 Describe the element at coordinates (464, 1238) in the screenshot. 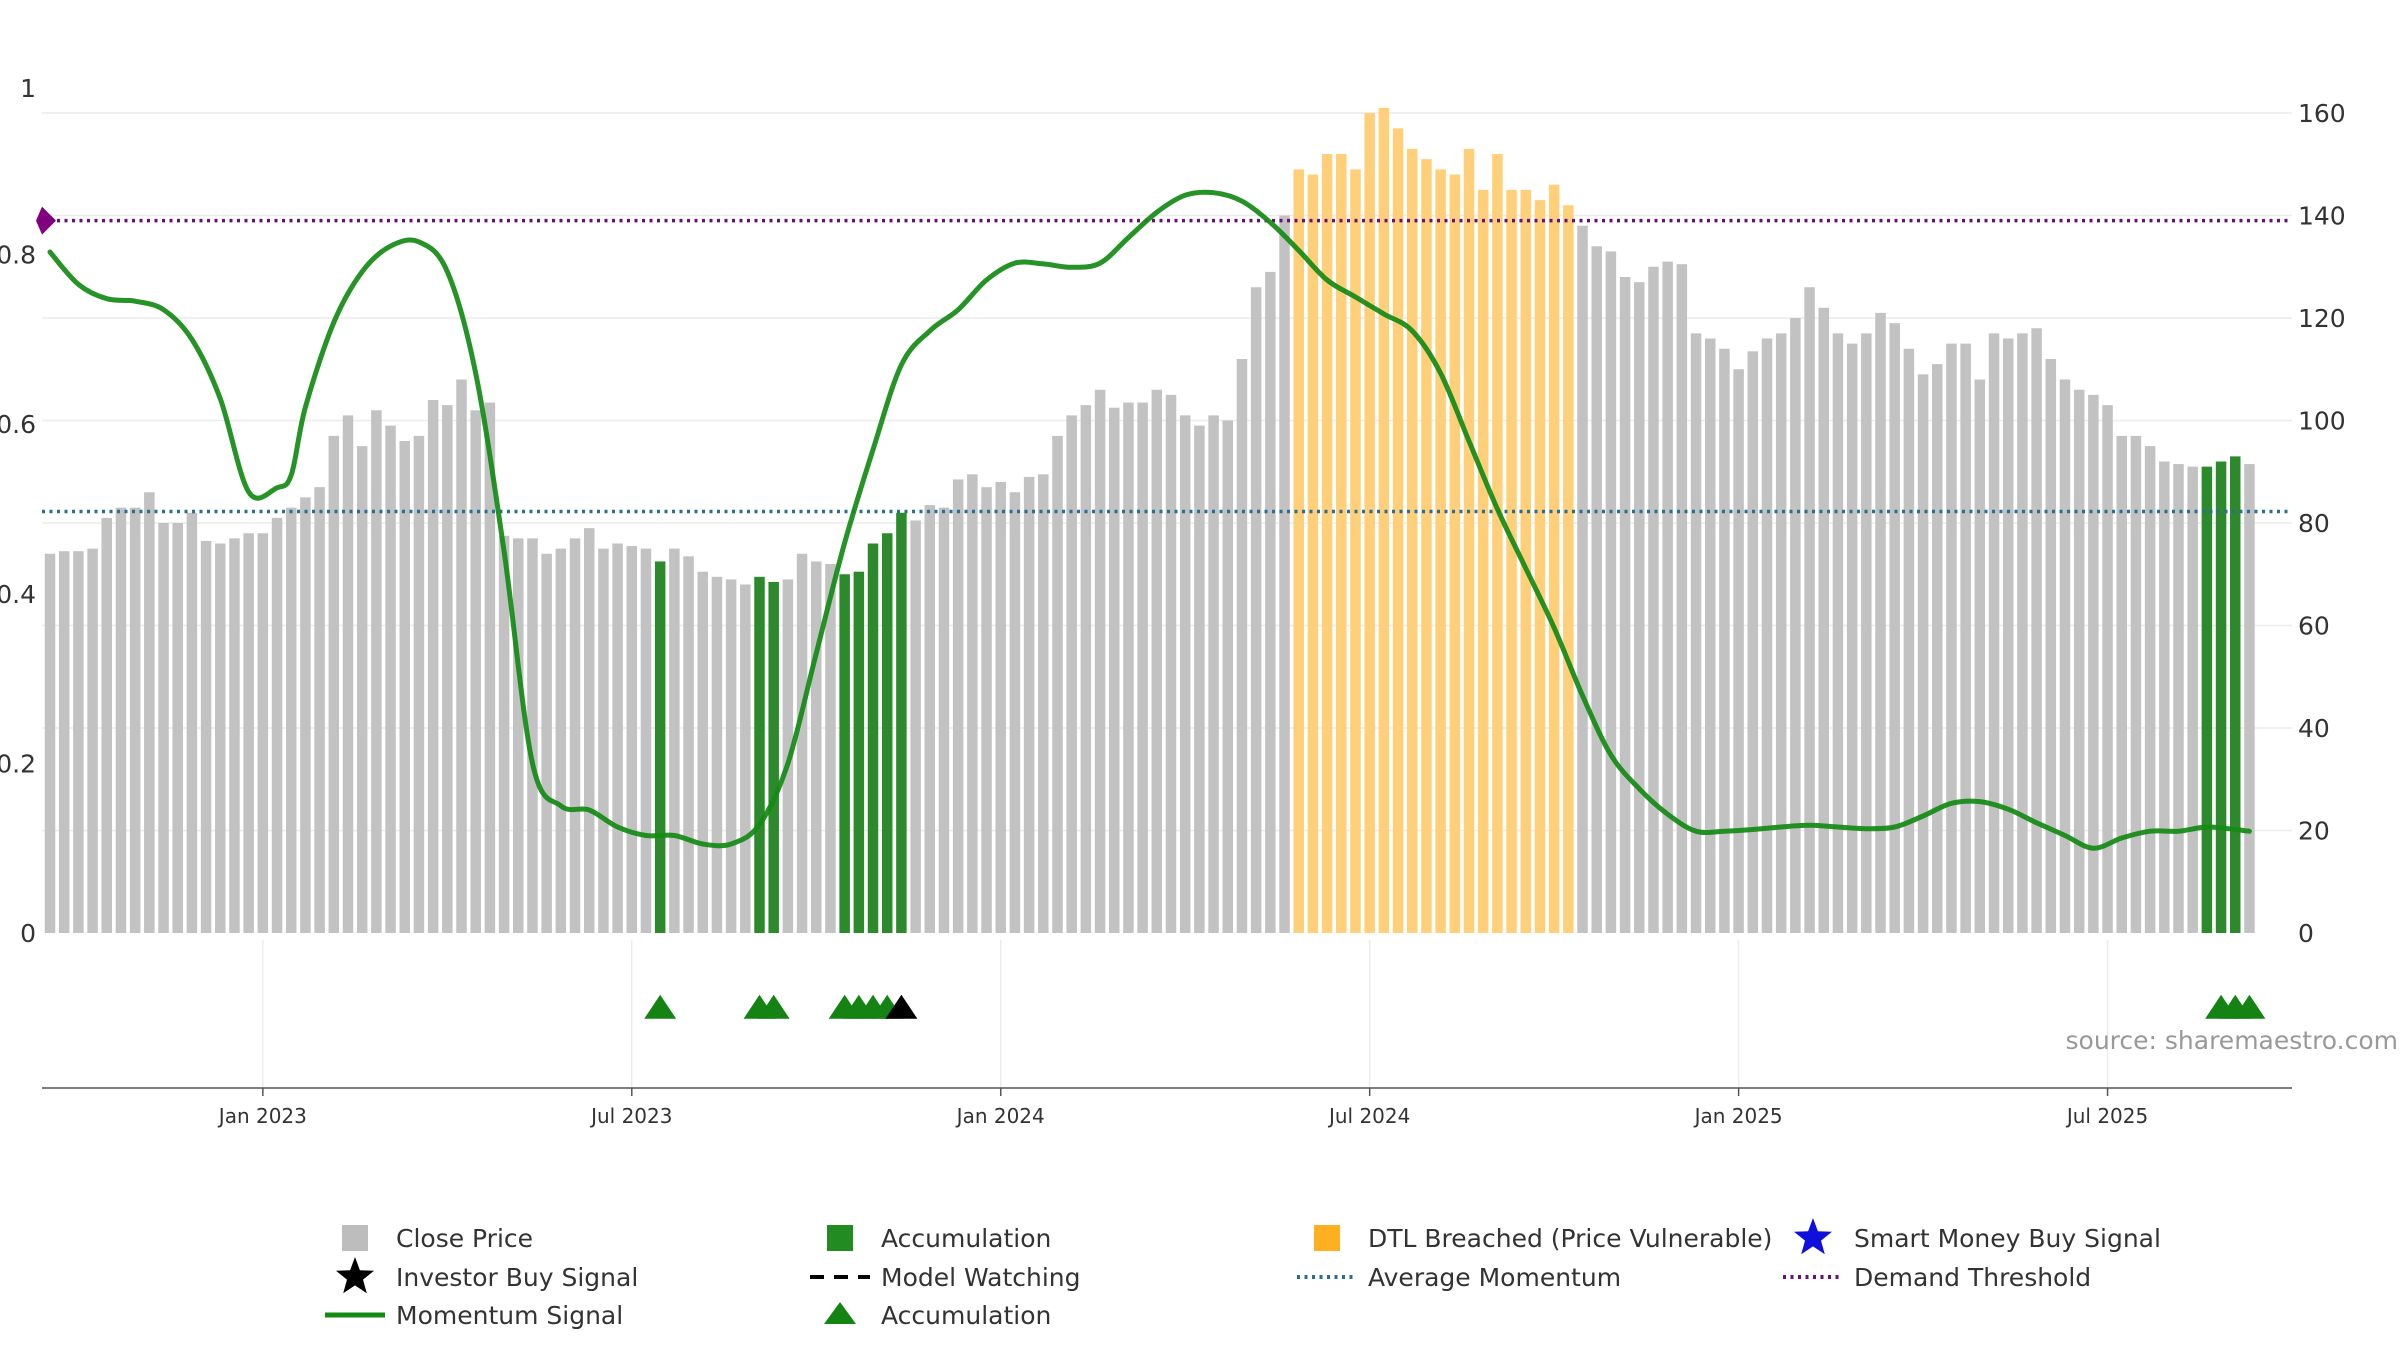

I see `legend-label: Close Price` at that location.